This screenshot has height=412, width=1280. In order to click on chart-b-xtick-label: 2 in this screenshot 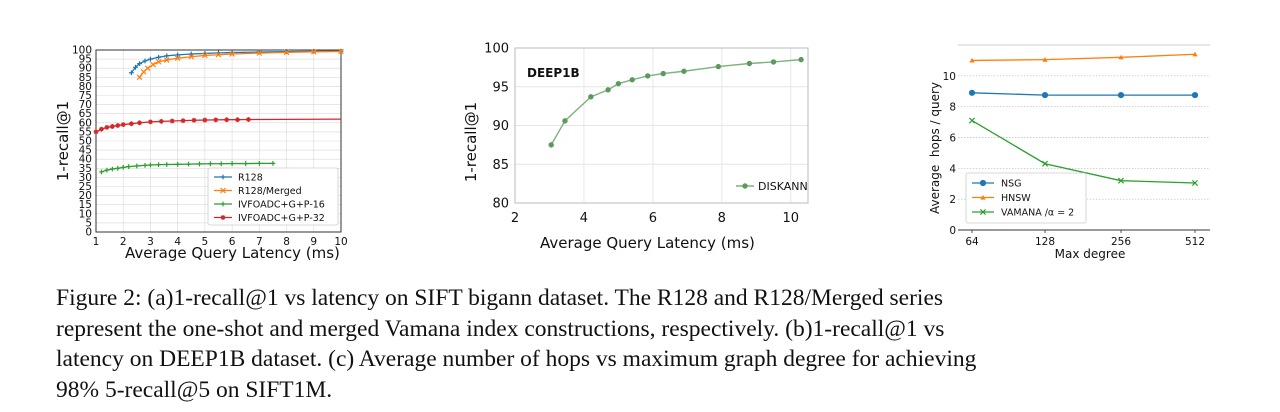, I will do `click(515, 218)`.